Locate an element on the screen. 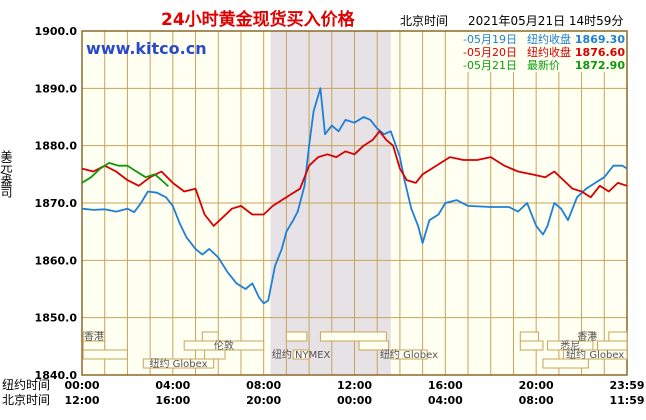  legend-date: -05月20日 is located at coordinates (490, 52).